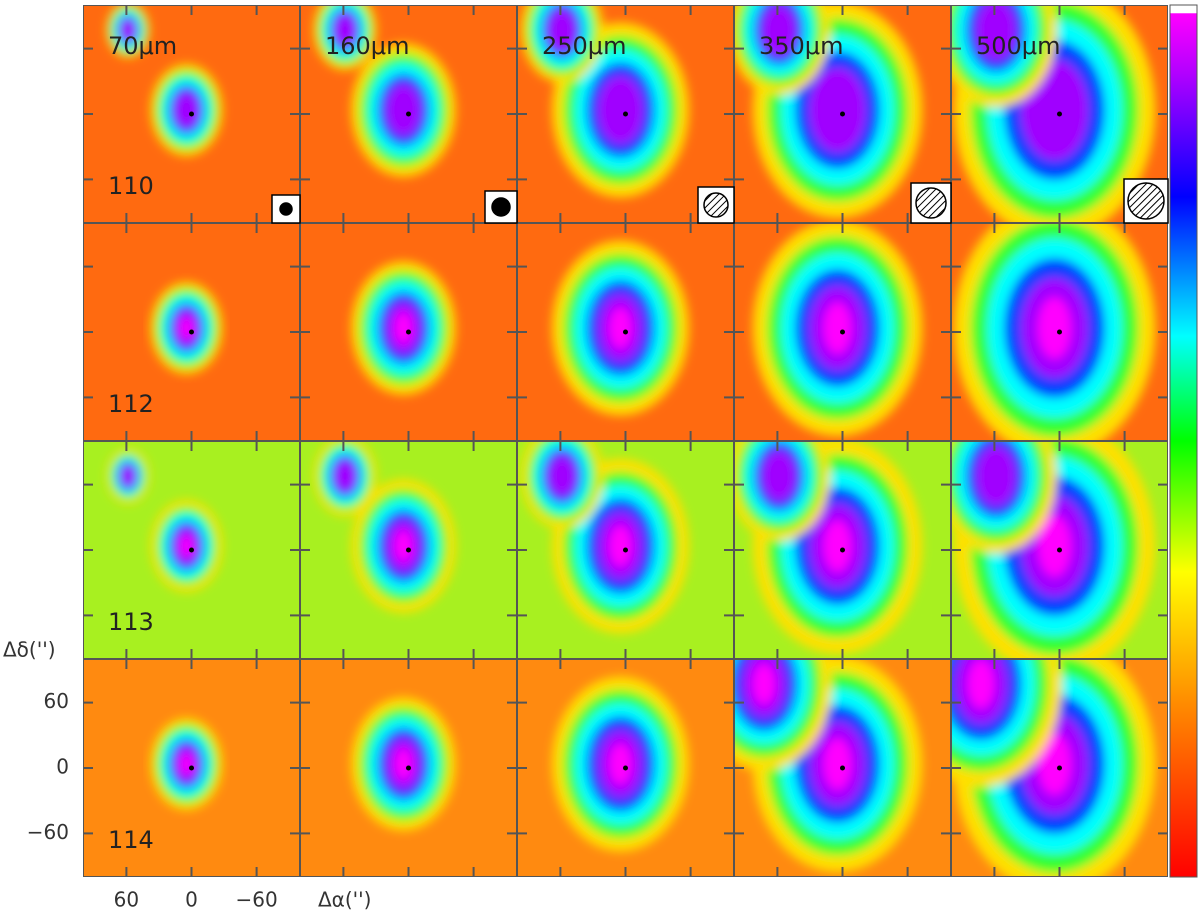 The height and width of the screenshot is (917, 1200). What do you see at coordinates (131, 840) in the screenshot?
I see `source-label: 114` at bounding box center [131, 840].